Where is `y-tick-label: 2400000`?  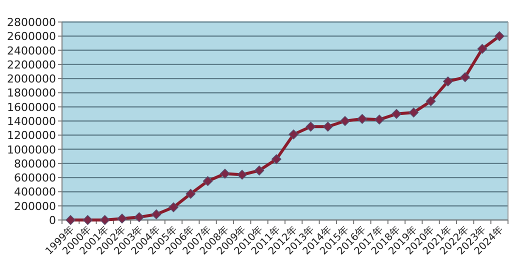
y-tick-label: 2400000 is located at coordinates (31, 51).